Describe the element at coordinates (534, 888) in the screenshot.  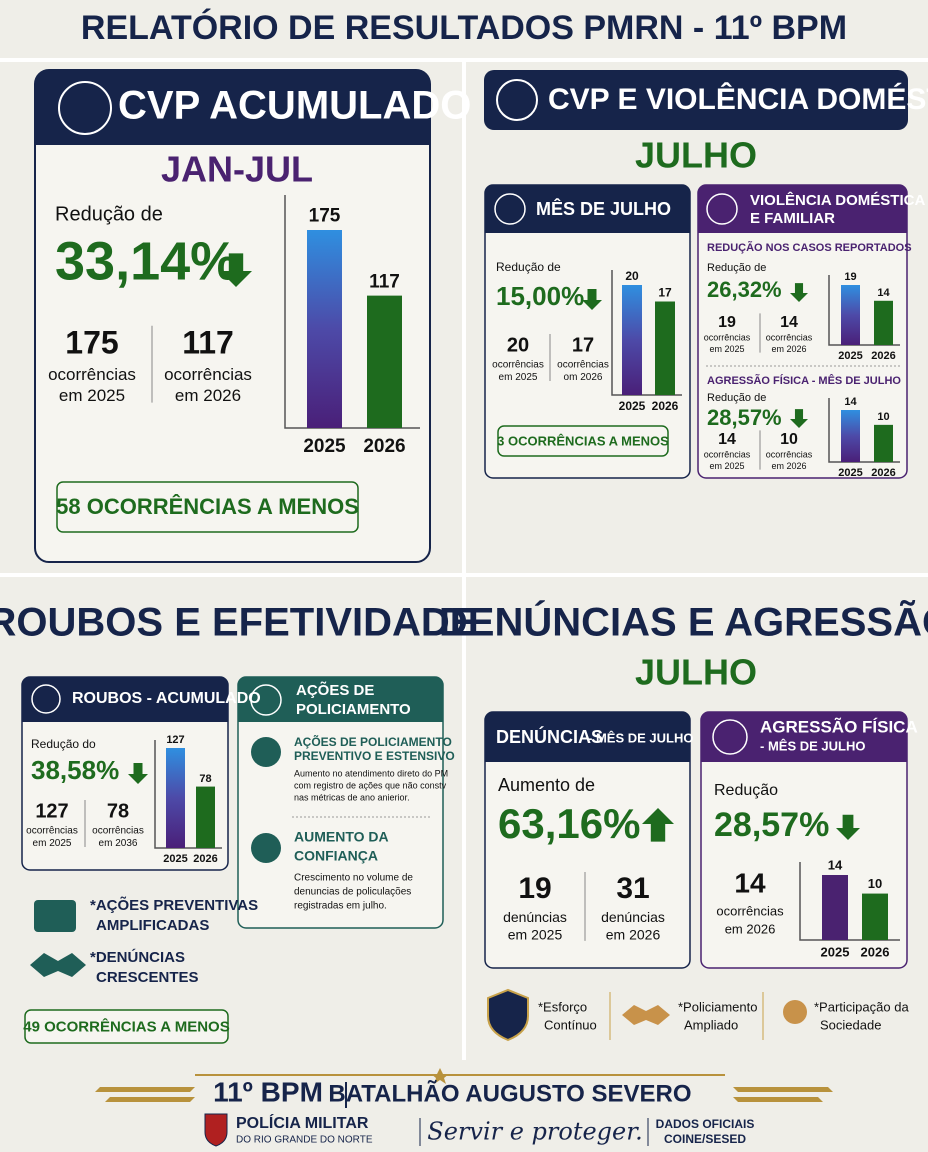
I see `stat-value: 19` at that location.